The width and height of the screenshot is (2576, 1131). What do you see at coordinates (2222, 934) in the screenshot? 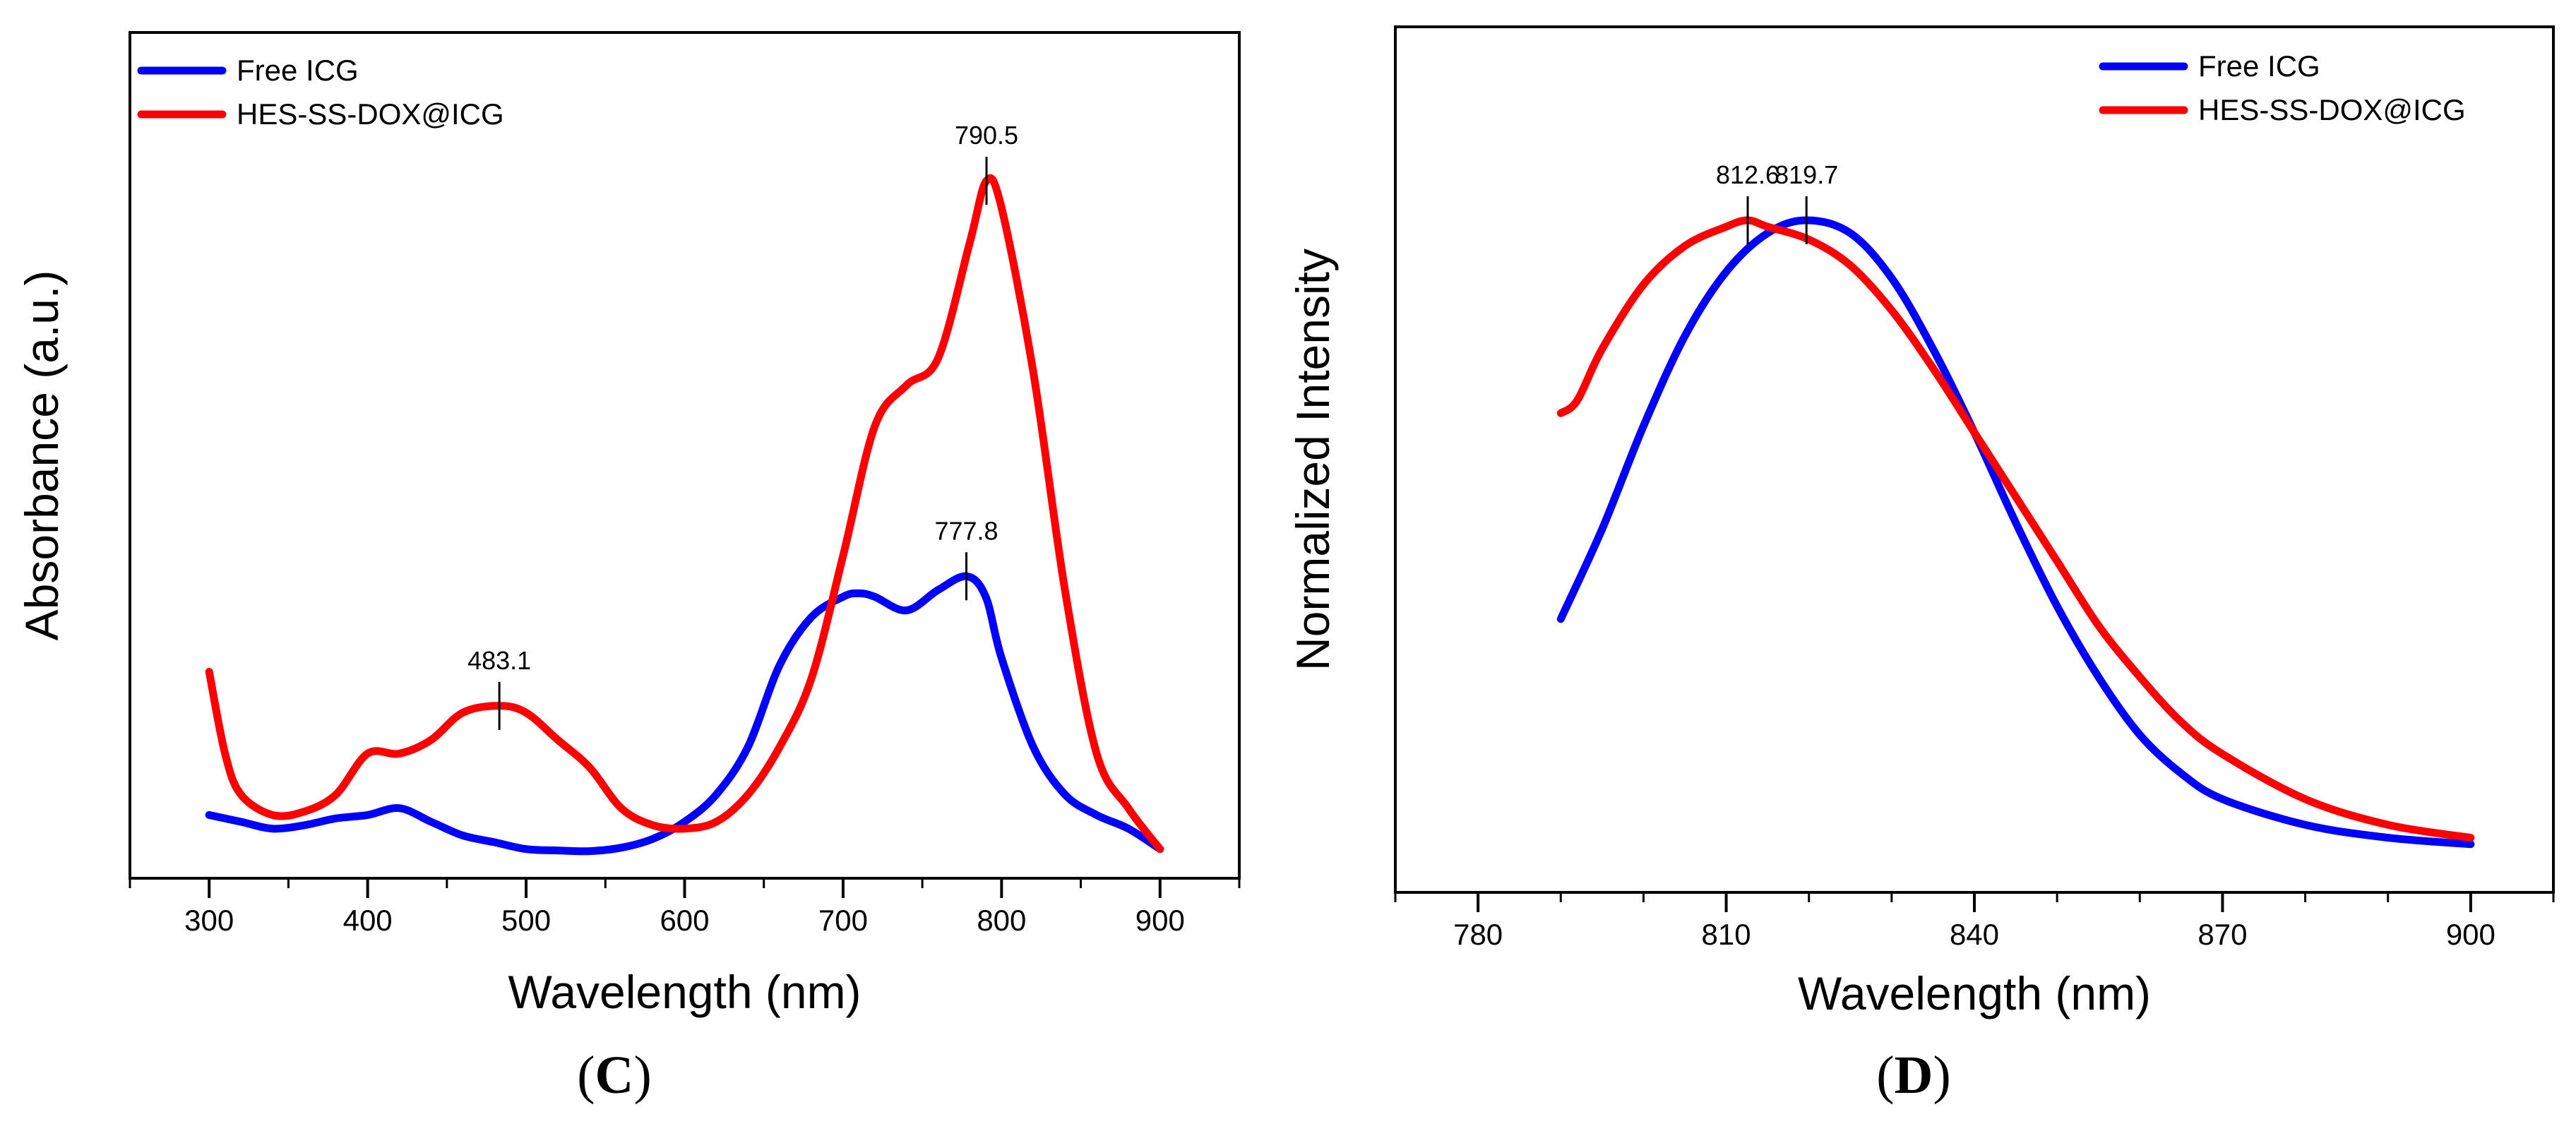
I see `x-tick-label: 870` at bounding box center [2222, 934].